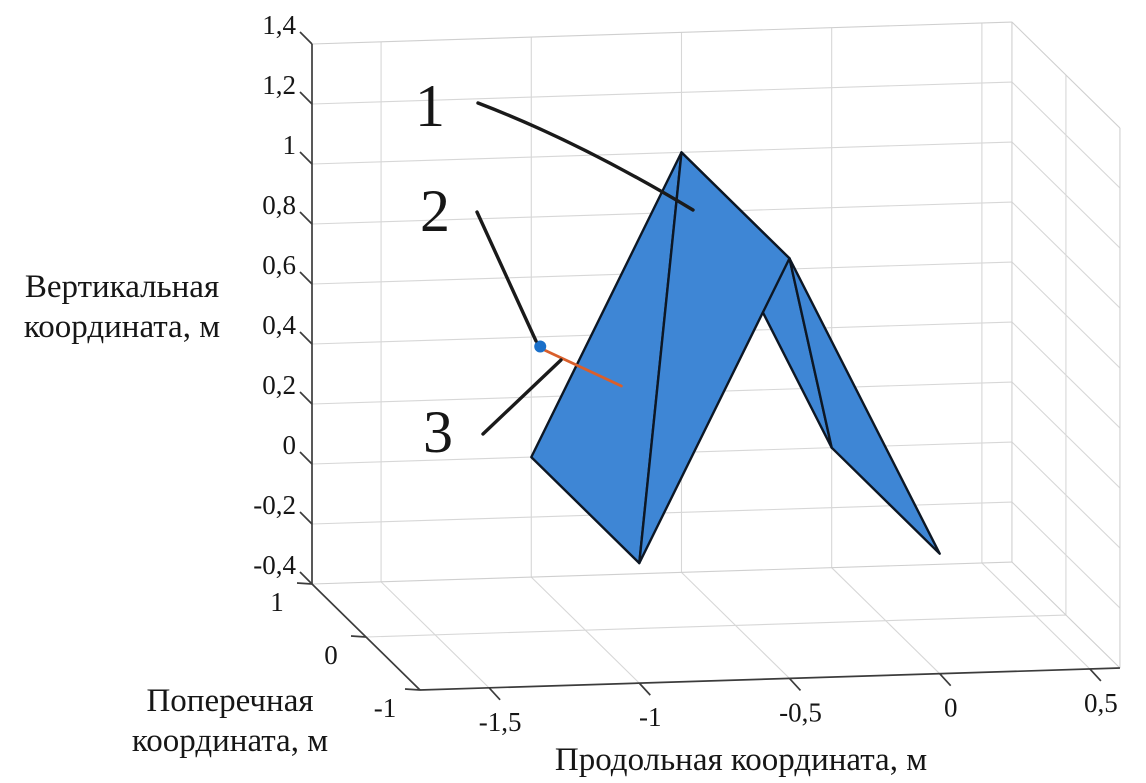 Image resolution: width=1146 pixels, height=783 pixels. Describe the element at coordinates (279, 25) in the screenshot. I see `z-tick-label: 1,4` at that location.